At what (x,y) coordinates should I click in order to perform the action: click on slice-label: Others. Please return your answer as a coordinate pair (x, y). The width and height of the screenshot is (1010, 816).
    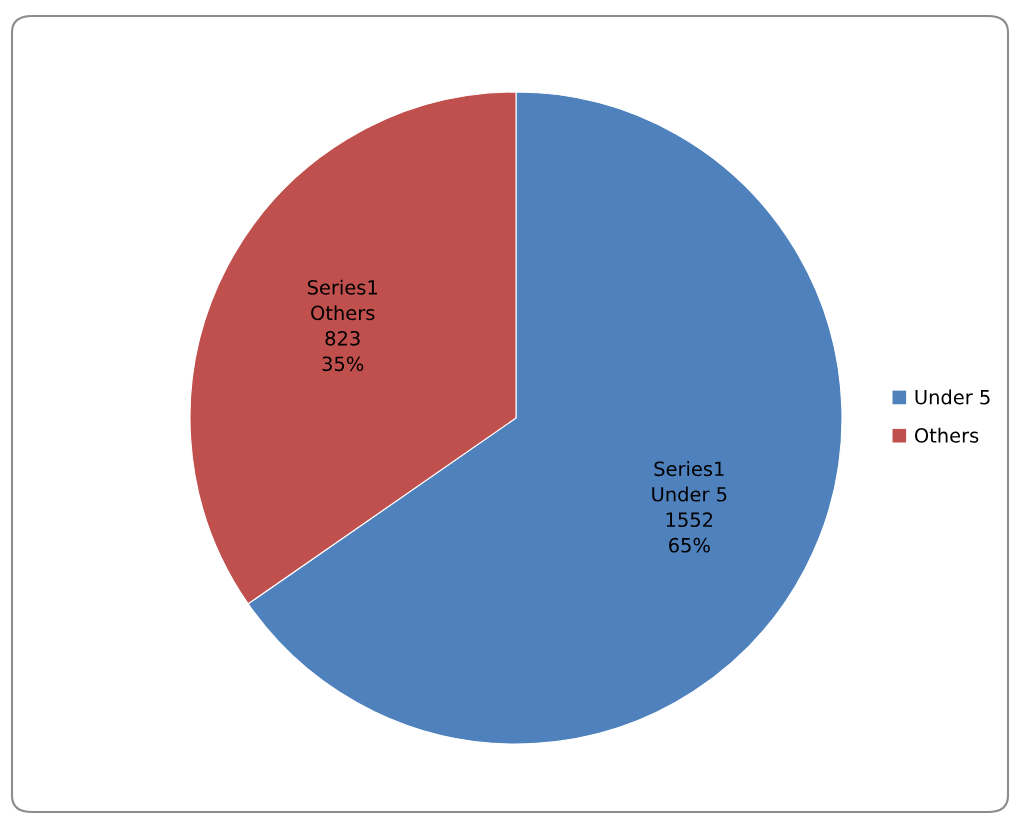
    Looking at the image, I should click on (343, 313).